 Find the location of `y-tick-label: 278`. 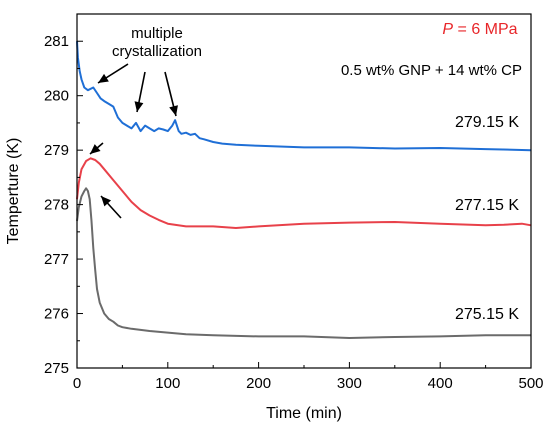

y-tick-label: 278 is located at coordinates (56, 205).